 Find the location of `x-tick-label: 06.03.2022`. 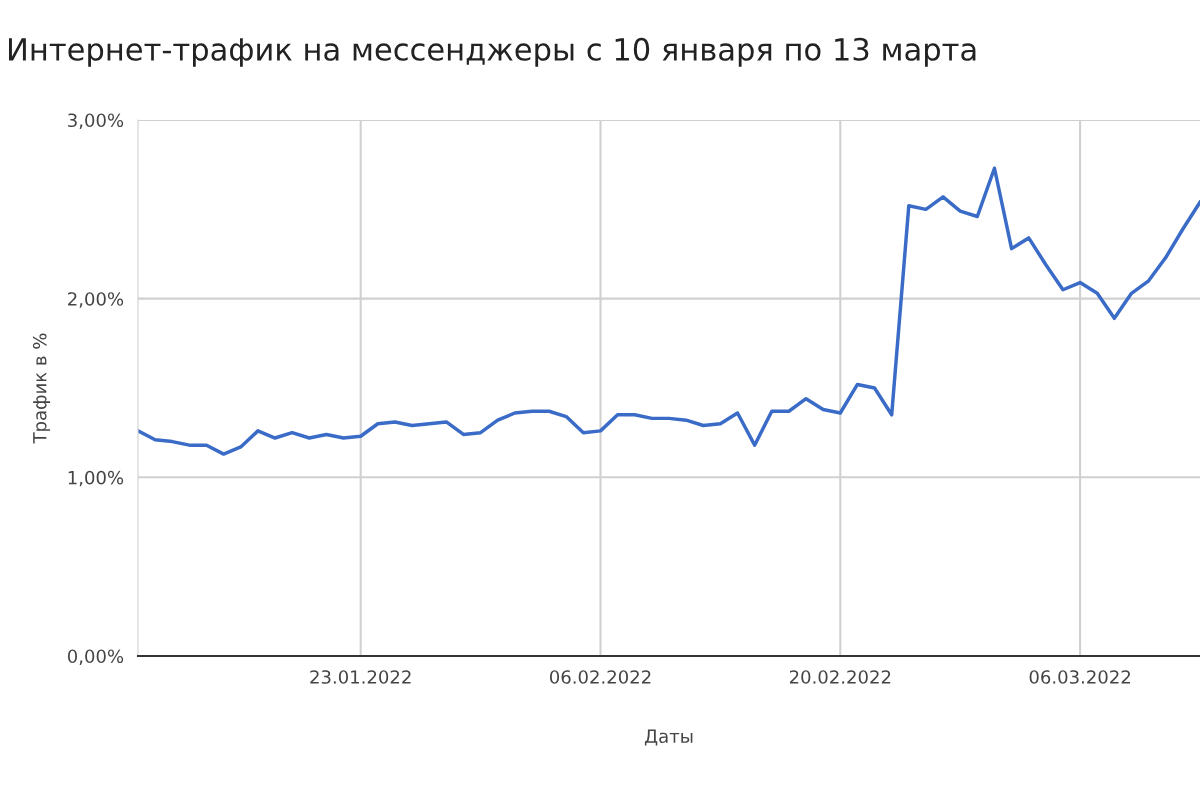

x-tick-label: 06.03.2022 is located at coordinates (1079, 677).